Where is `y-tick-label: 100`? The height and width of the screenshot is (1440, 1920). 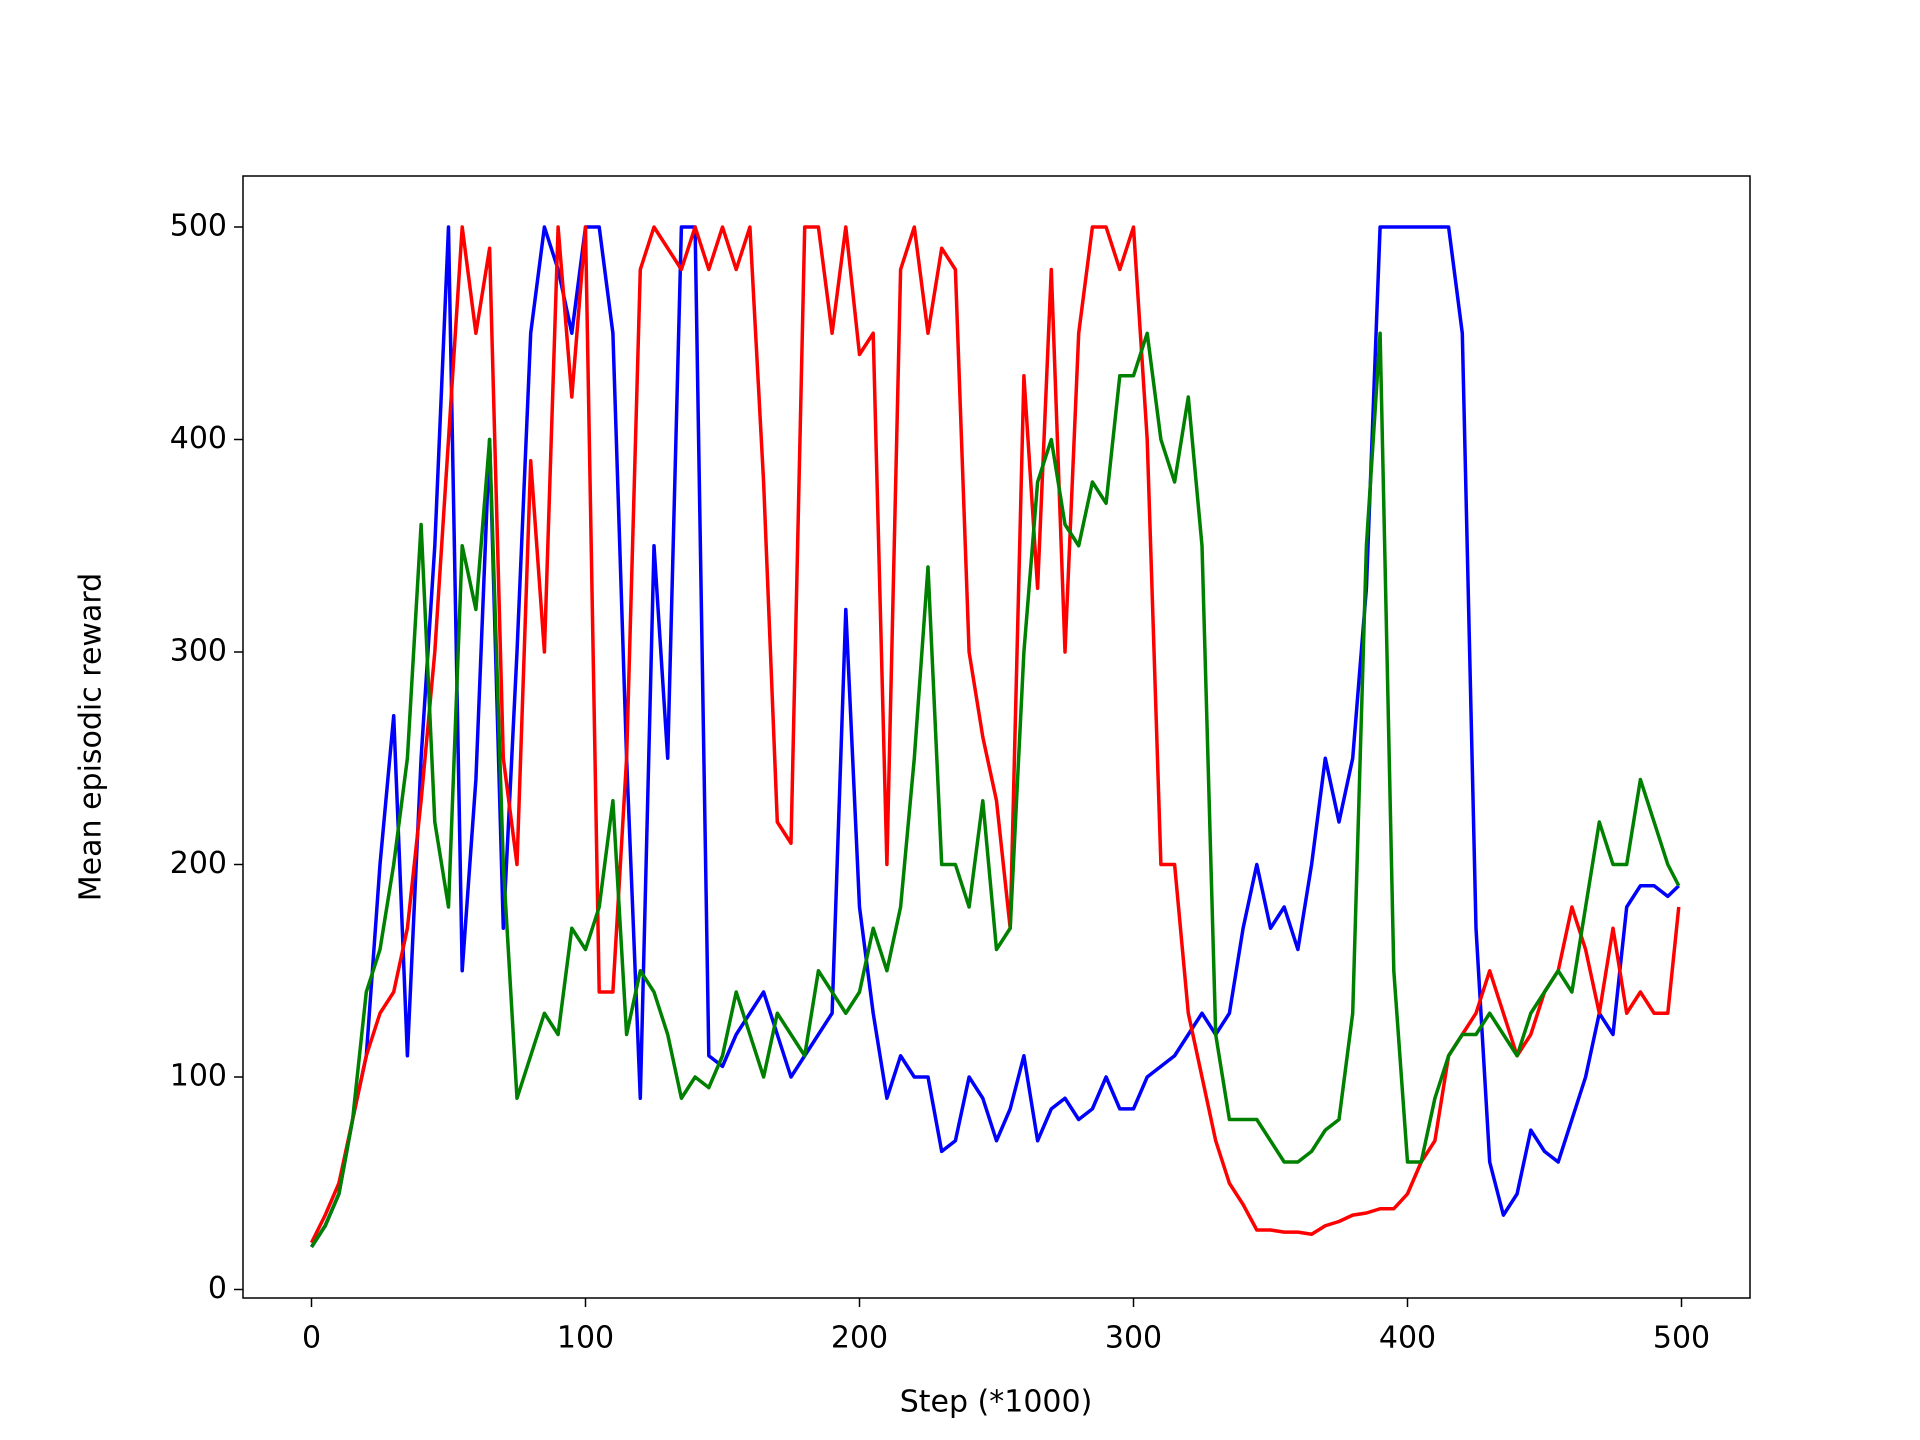 y-tick-label: 100 is located at coordinates (198, 1076).